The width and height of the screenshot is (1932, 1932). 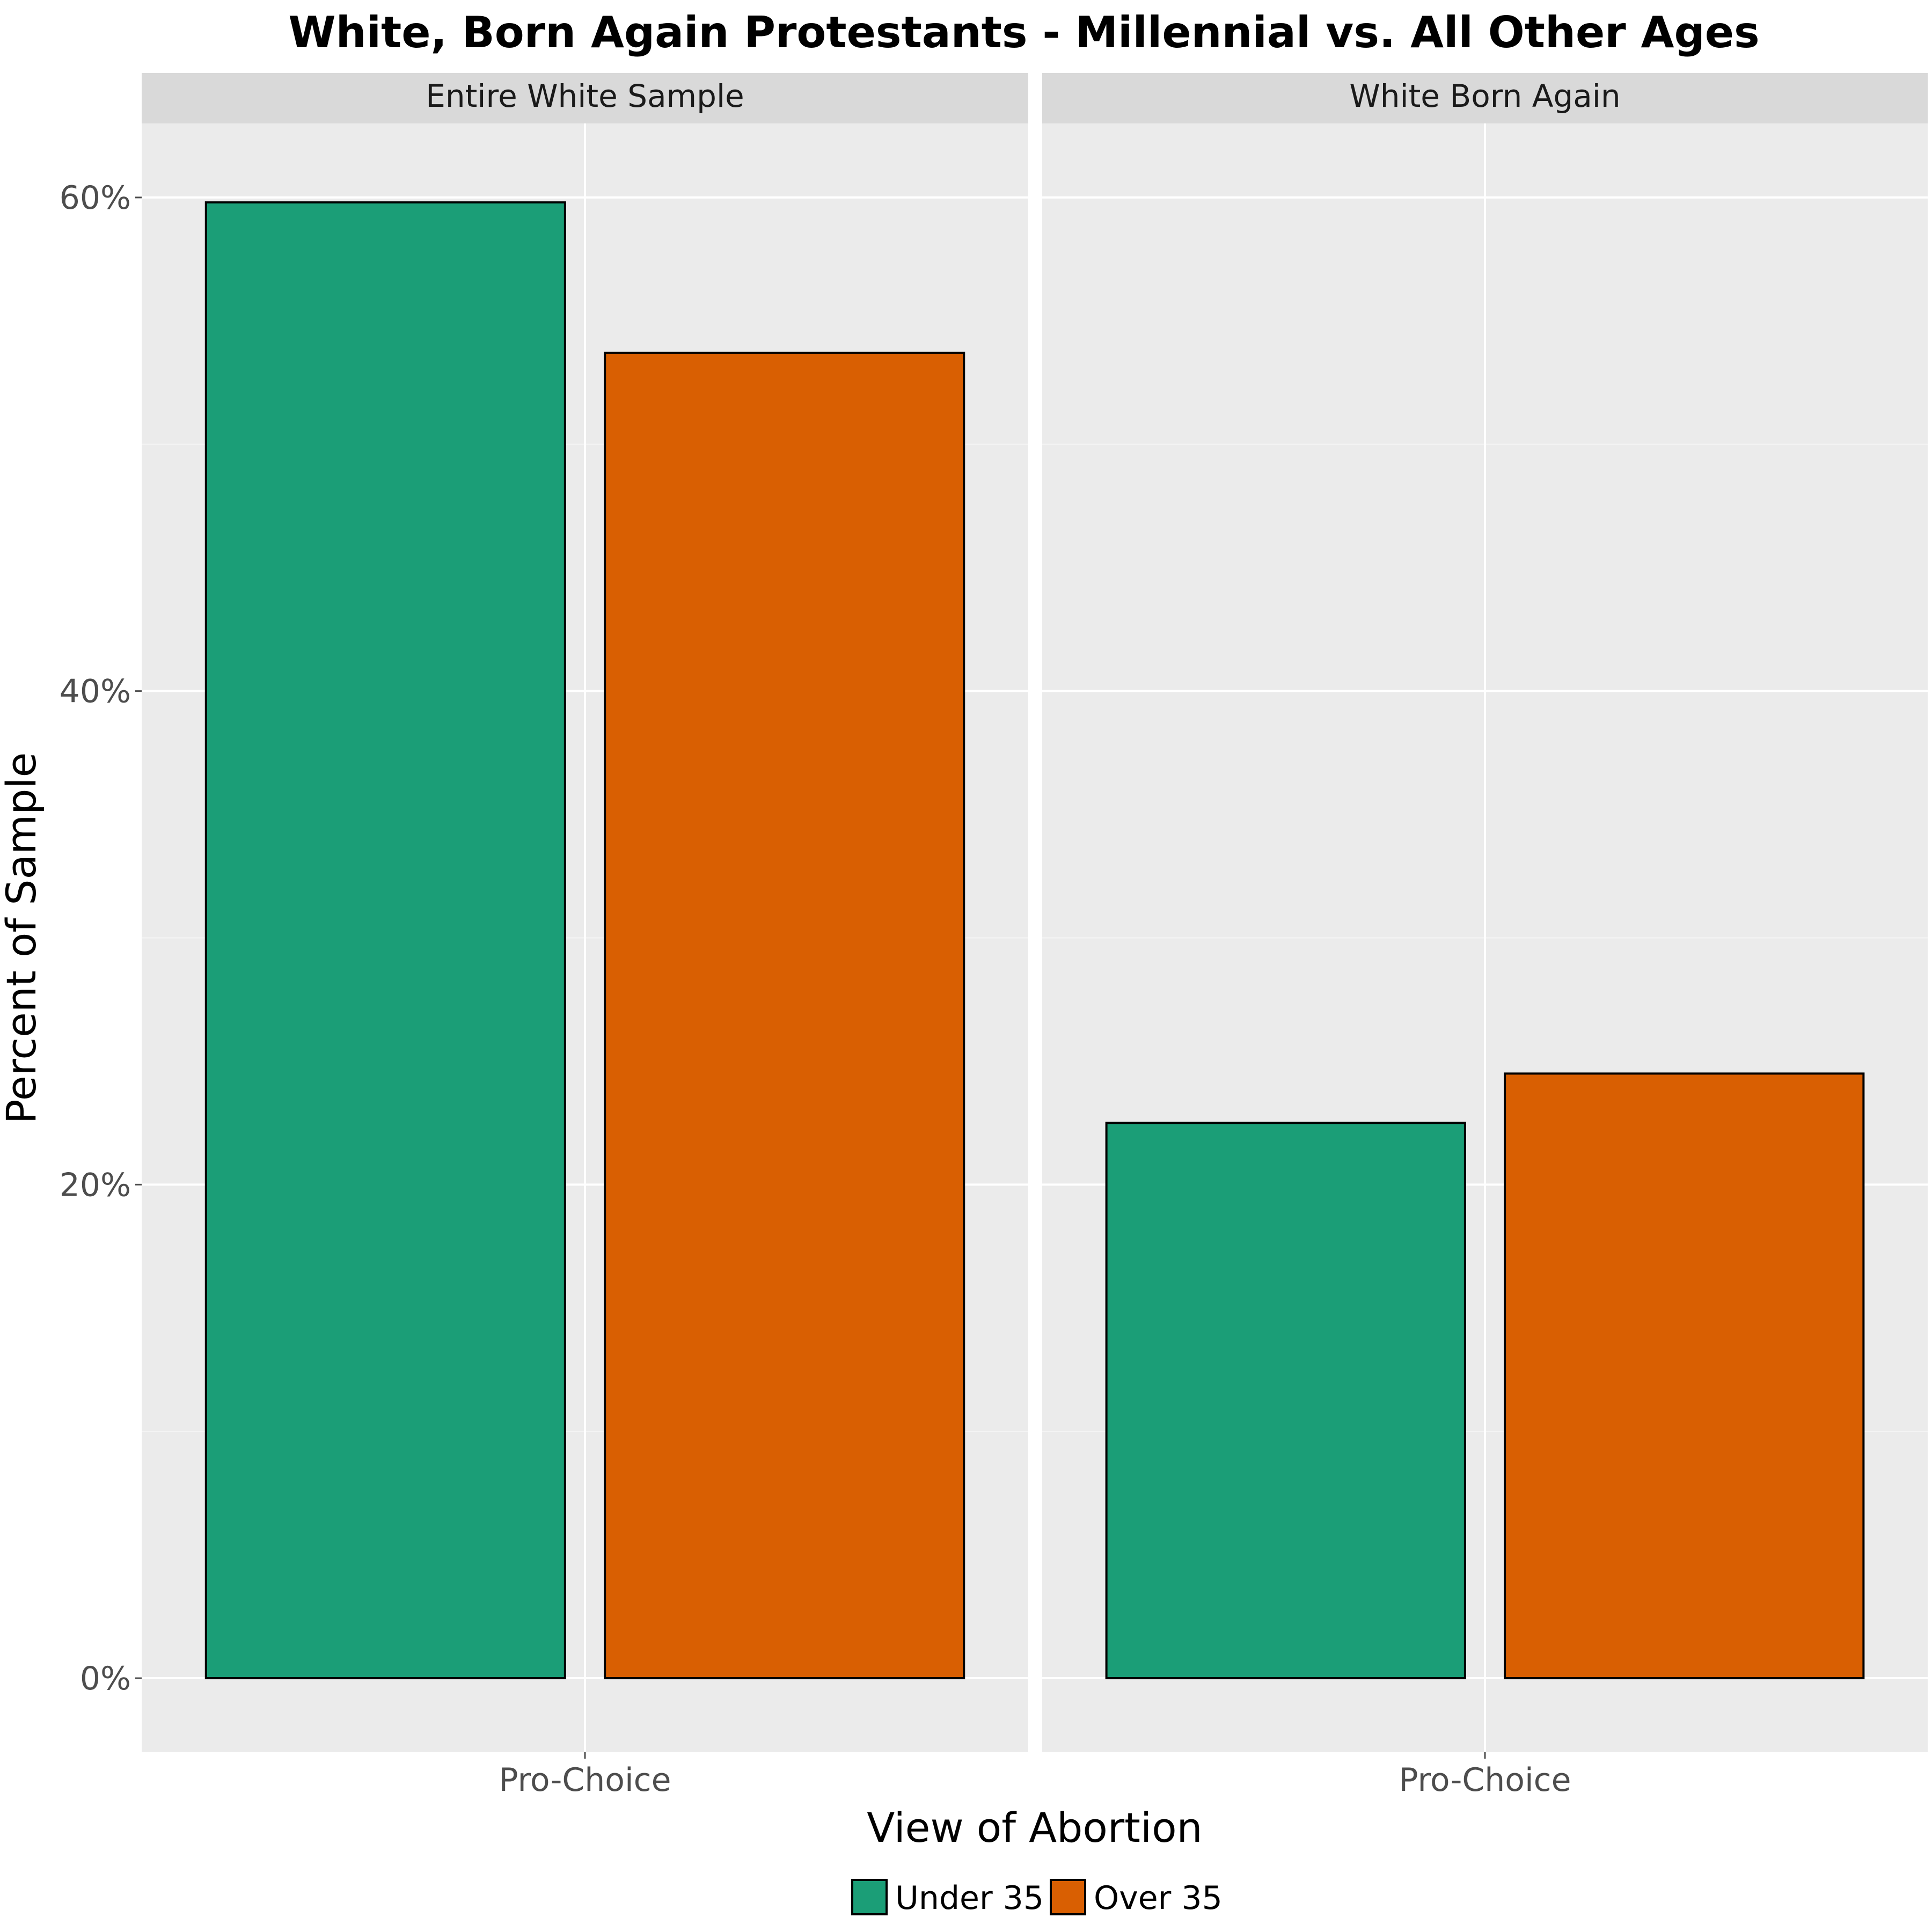 What do you see at coordinates (105, 1678) in the screenshot?
I see `y-tick-label: 0%` at bounding box center [105, 1678].